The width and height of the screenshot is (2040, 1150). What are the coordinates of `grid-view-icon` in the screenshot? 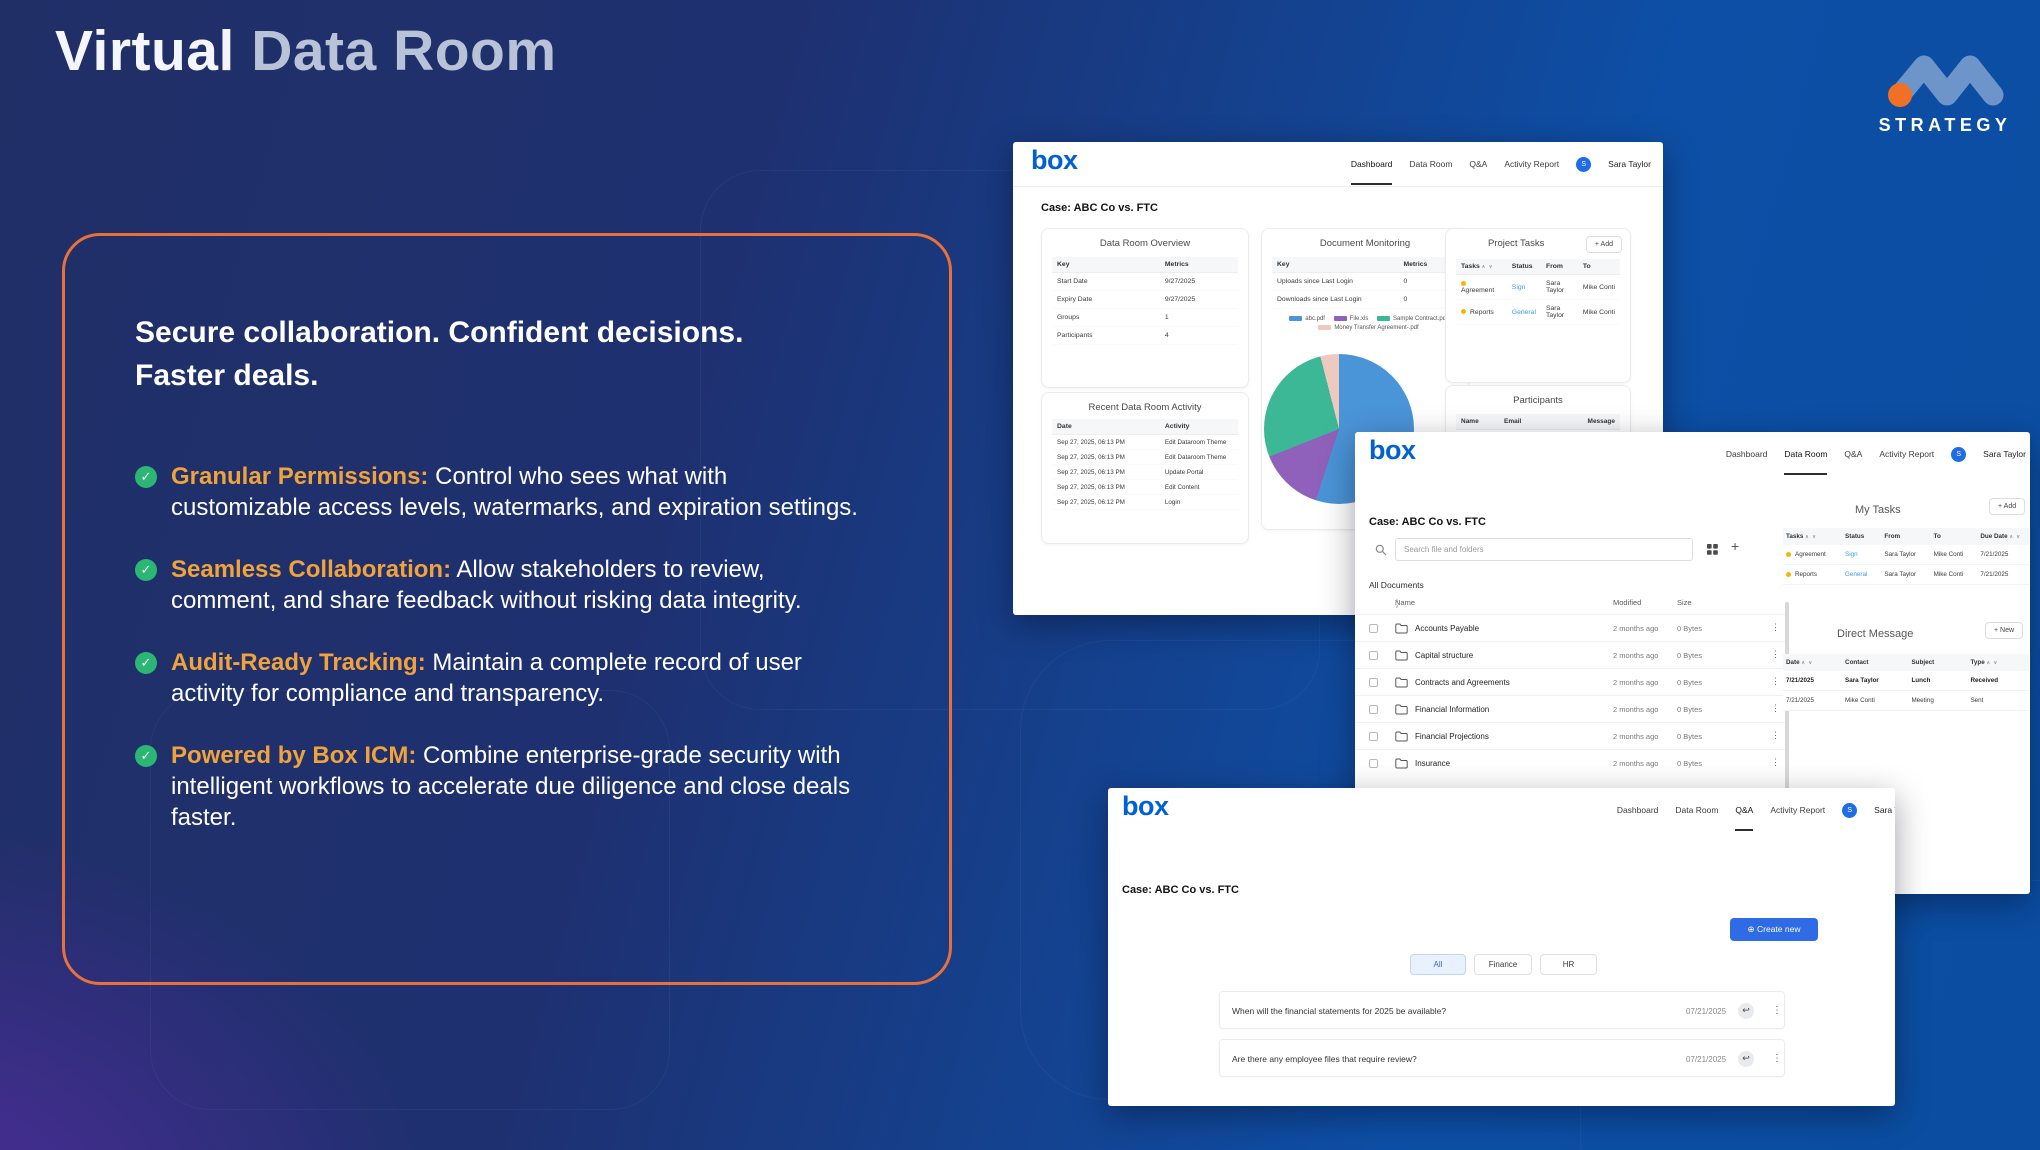 It's located at (1712, 549).